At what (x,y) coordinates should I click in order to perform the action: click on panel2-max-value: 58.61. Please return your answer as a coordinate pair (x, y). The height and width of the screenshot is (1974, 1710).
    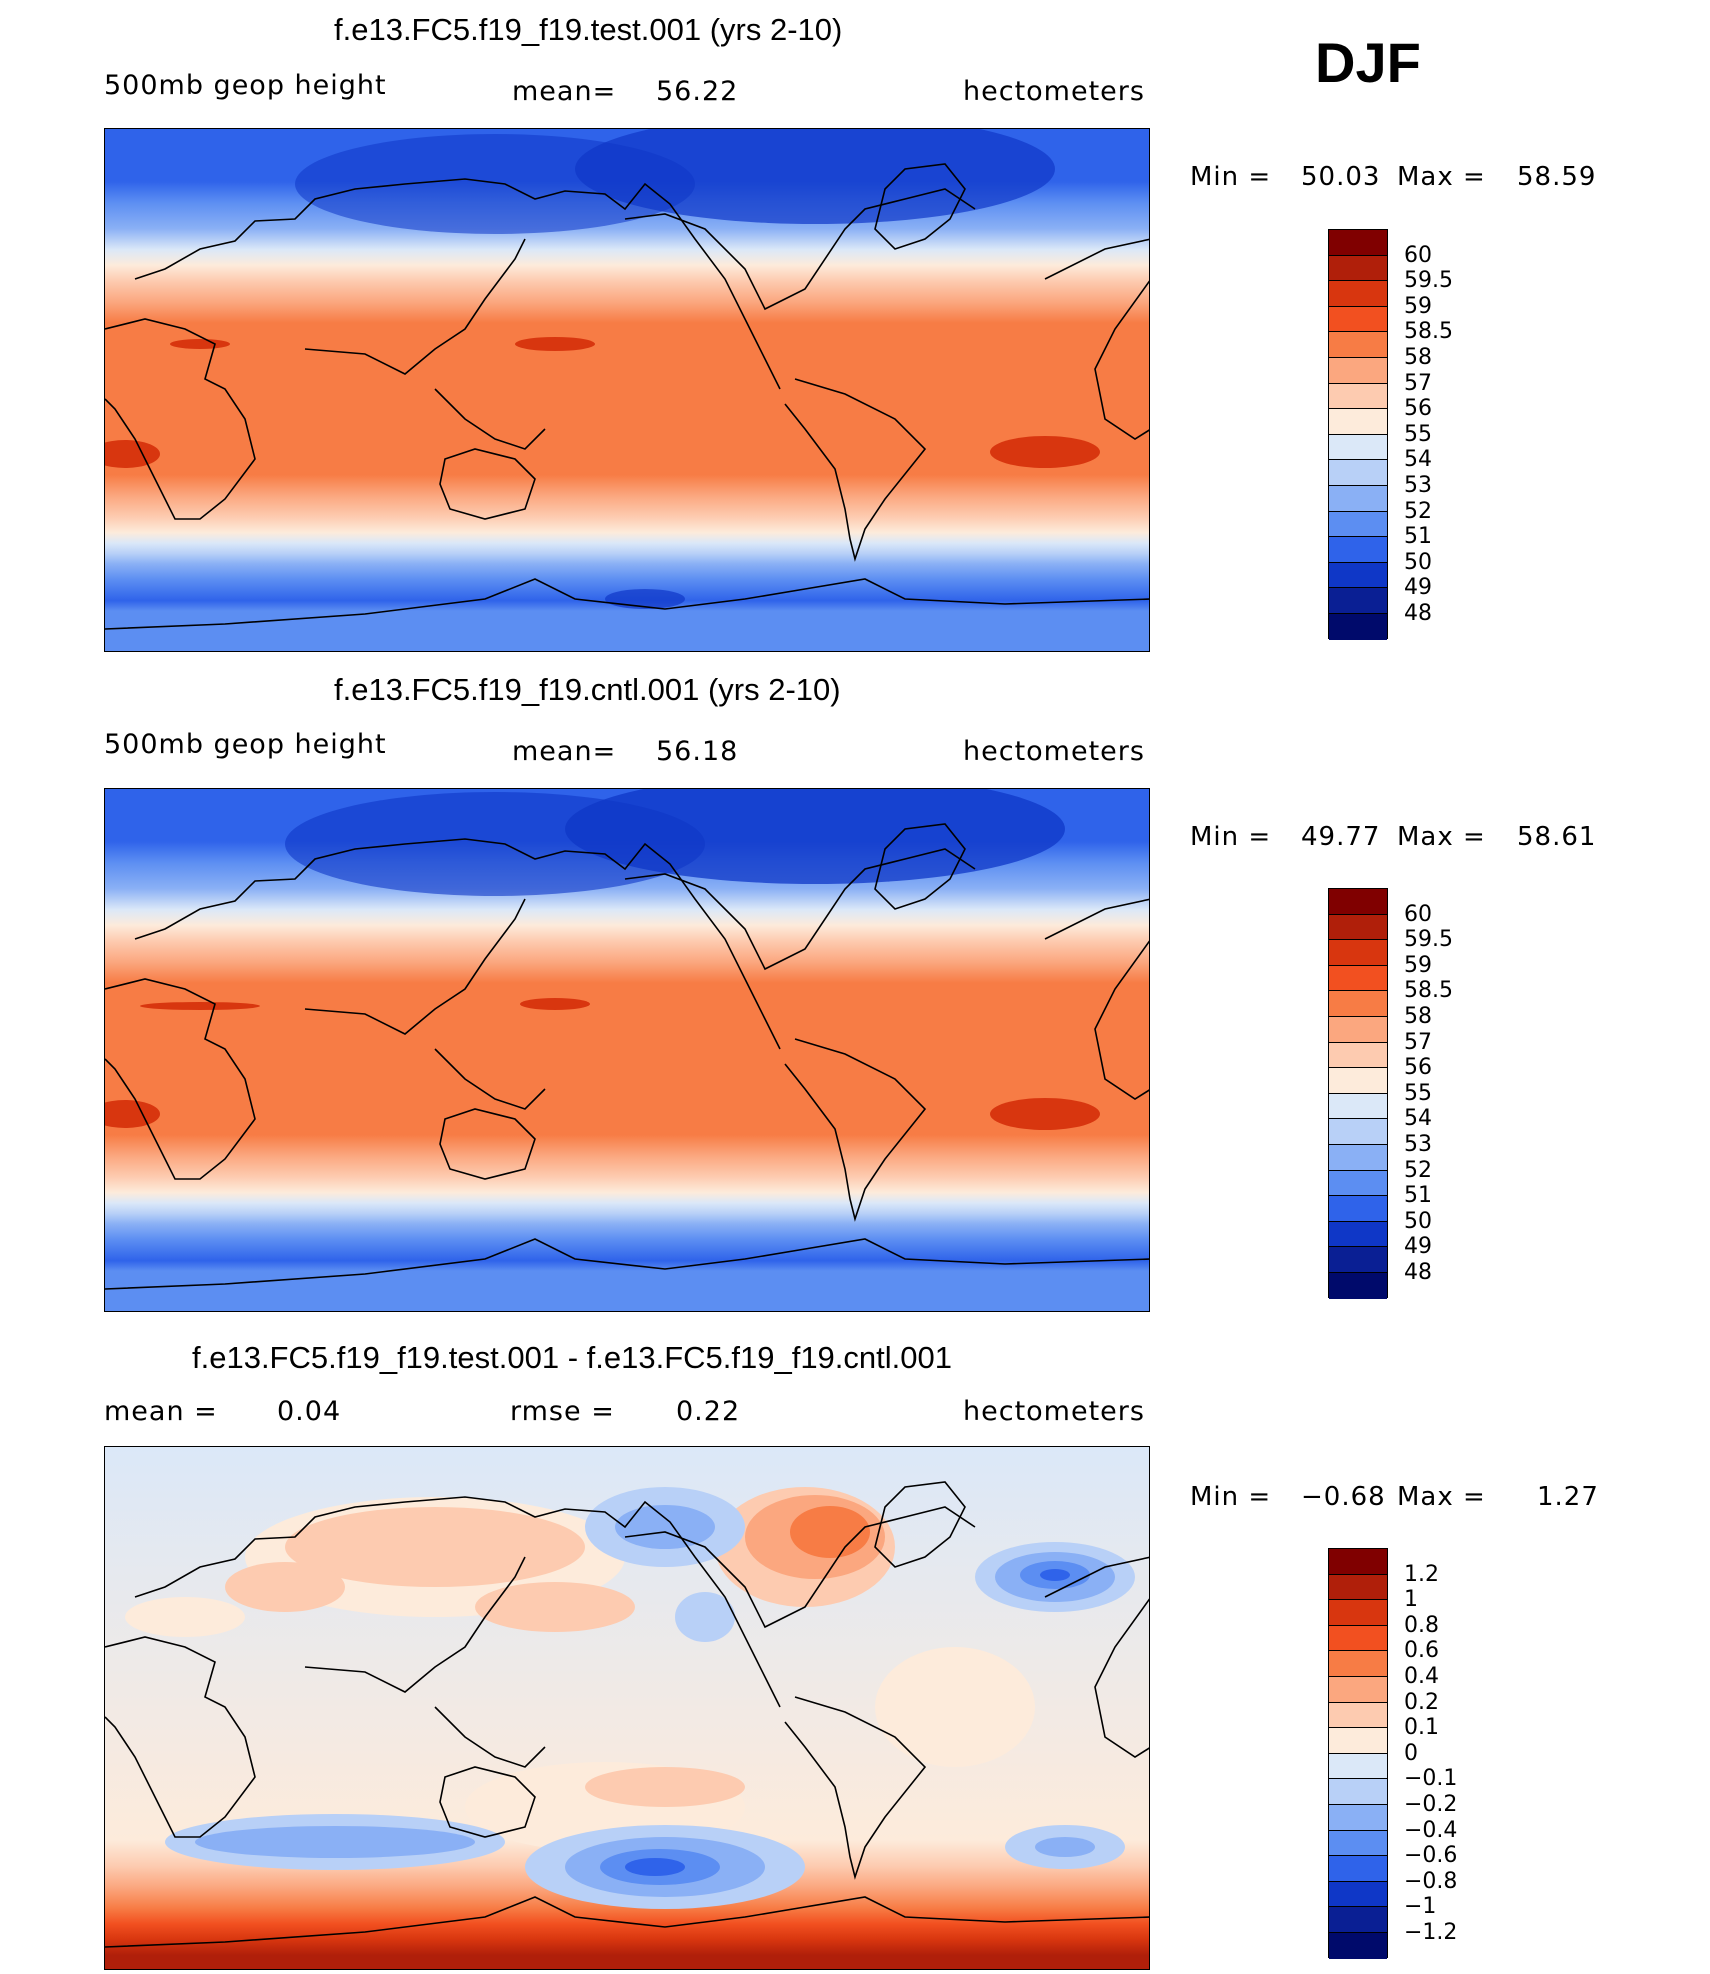
    Looking at the image, I should click on (1557, 837).